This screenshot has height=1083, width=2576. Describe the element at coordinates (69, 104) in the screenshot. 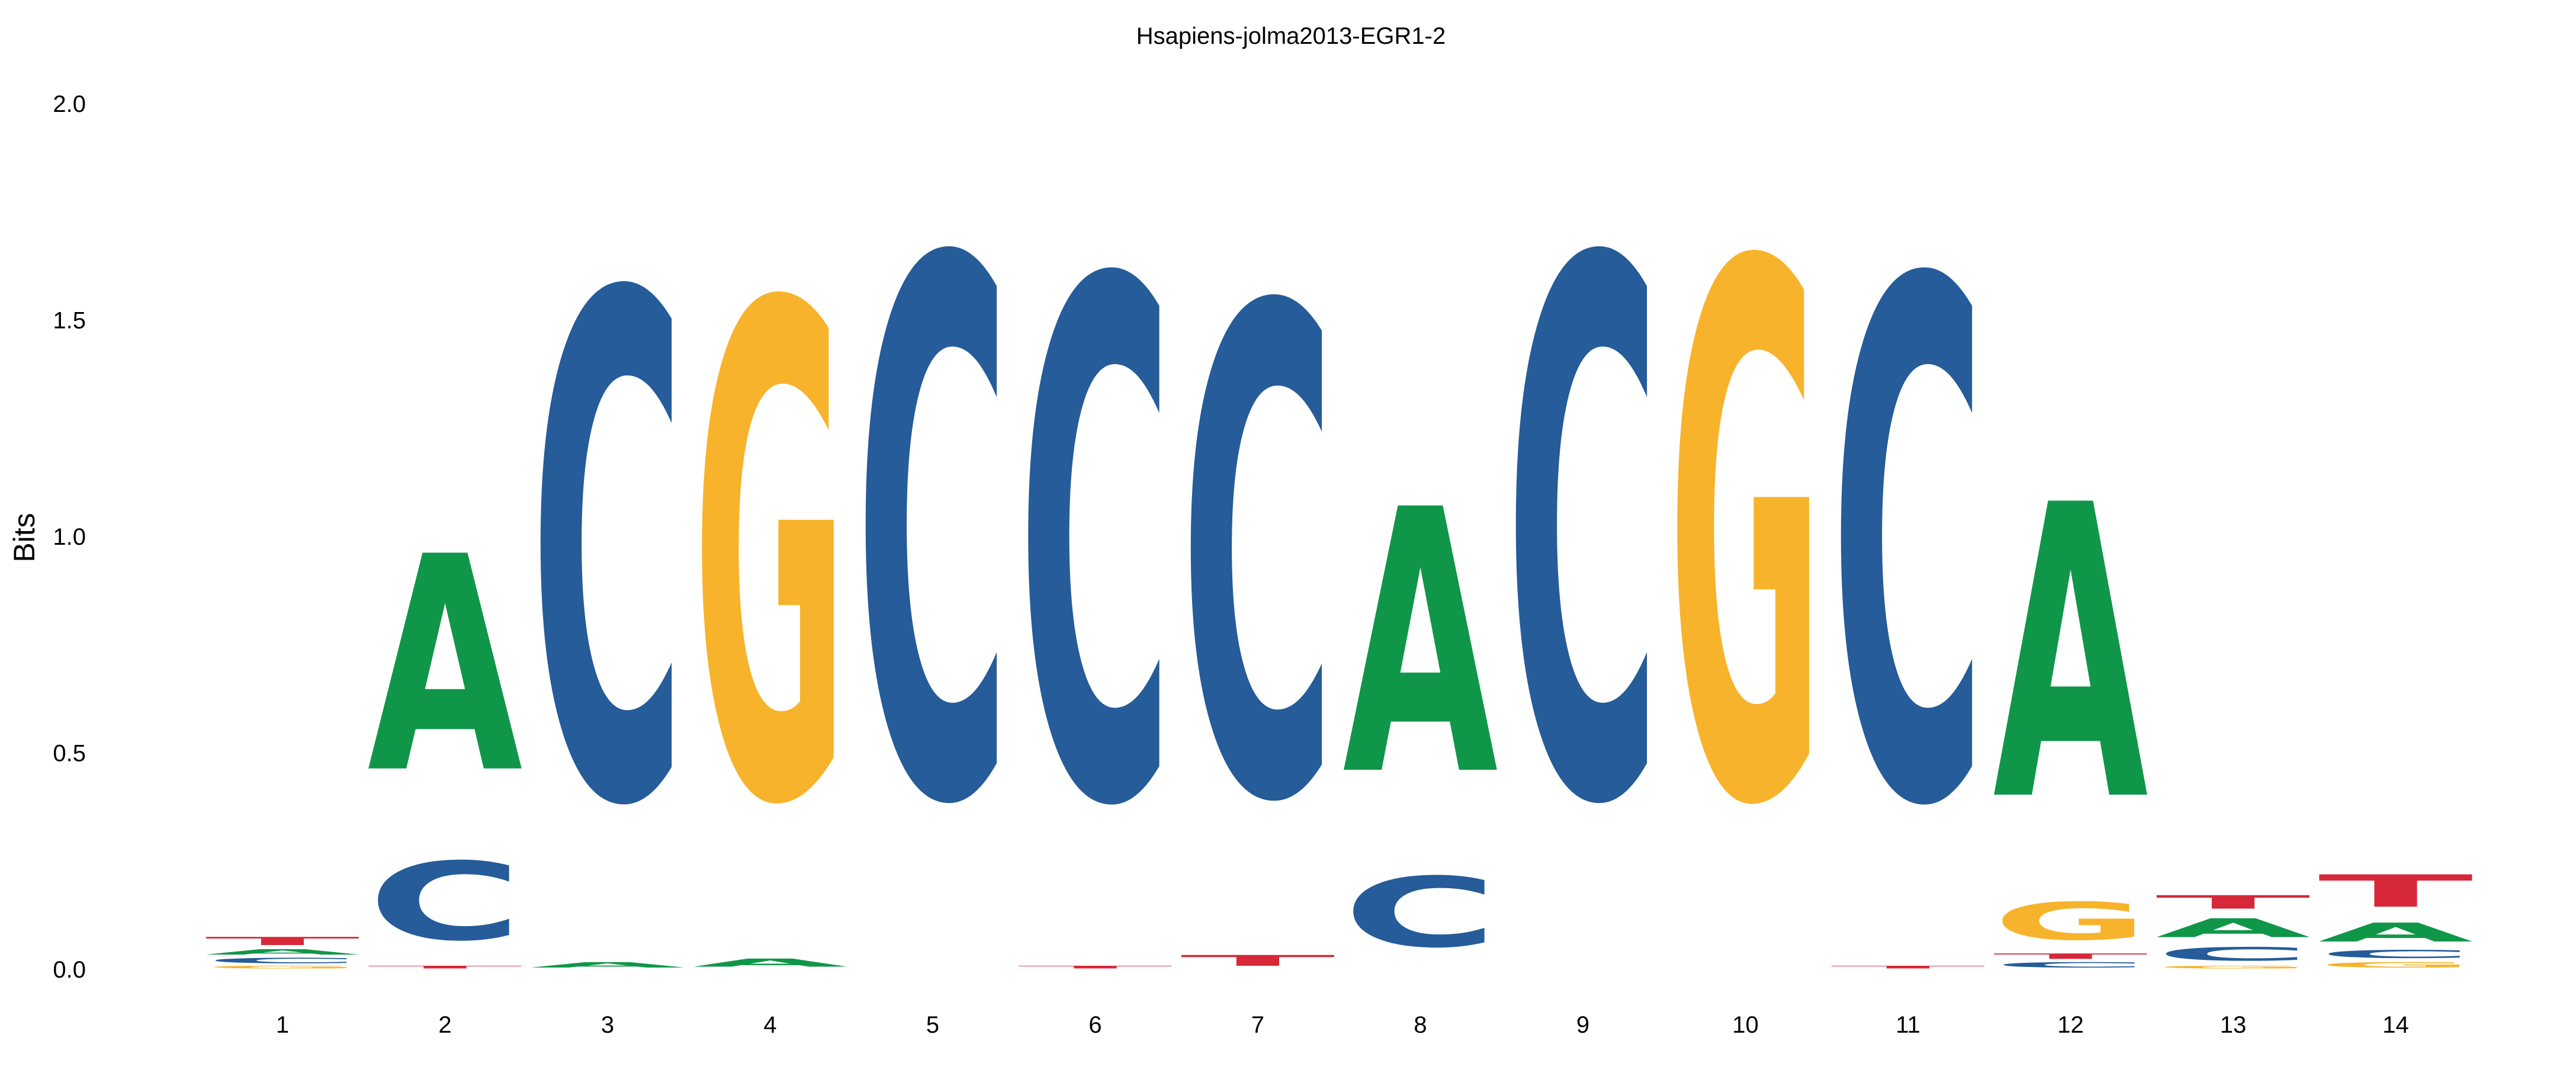

I see `y-tick-label: 2.0` at that location.